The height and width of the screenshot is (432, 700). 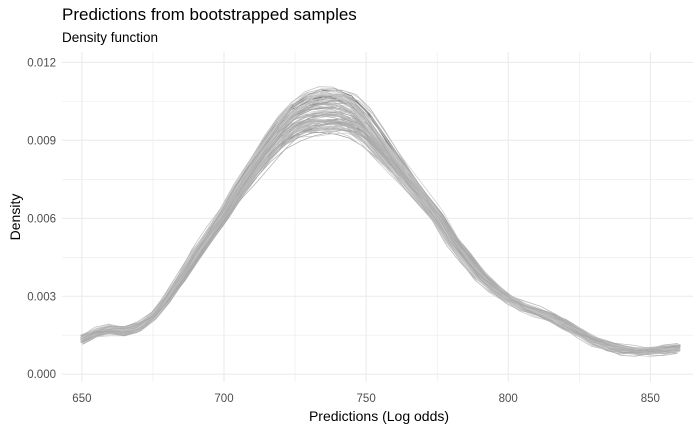 I want to click on x-axis-title: Predictions (Log odds), so click(x=379, y=416).